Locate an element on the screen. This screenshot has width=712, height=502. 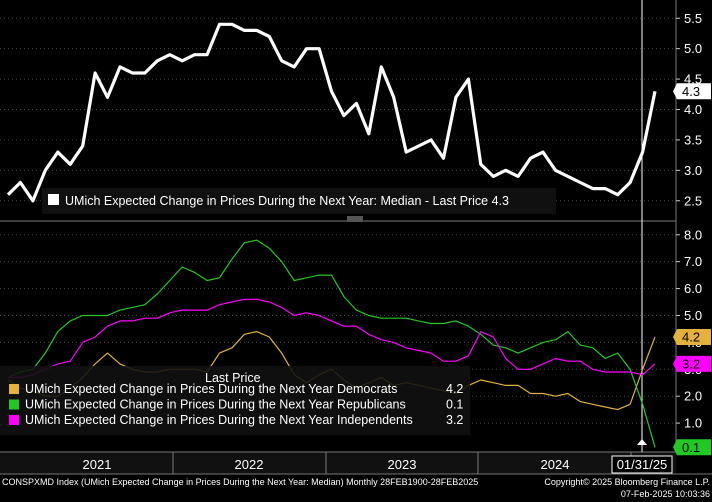
bottom-legend-title: Last Price is located at coordinates (233, 378).